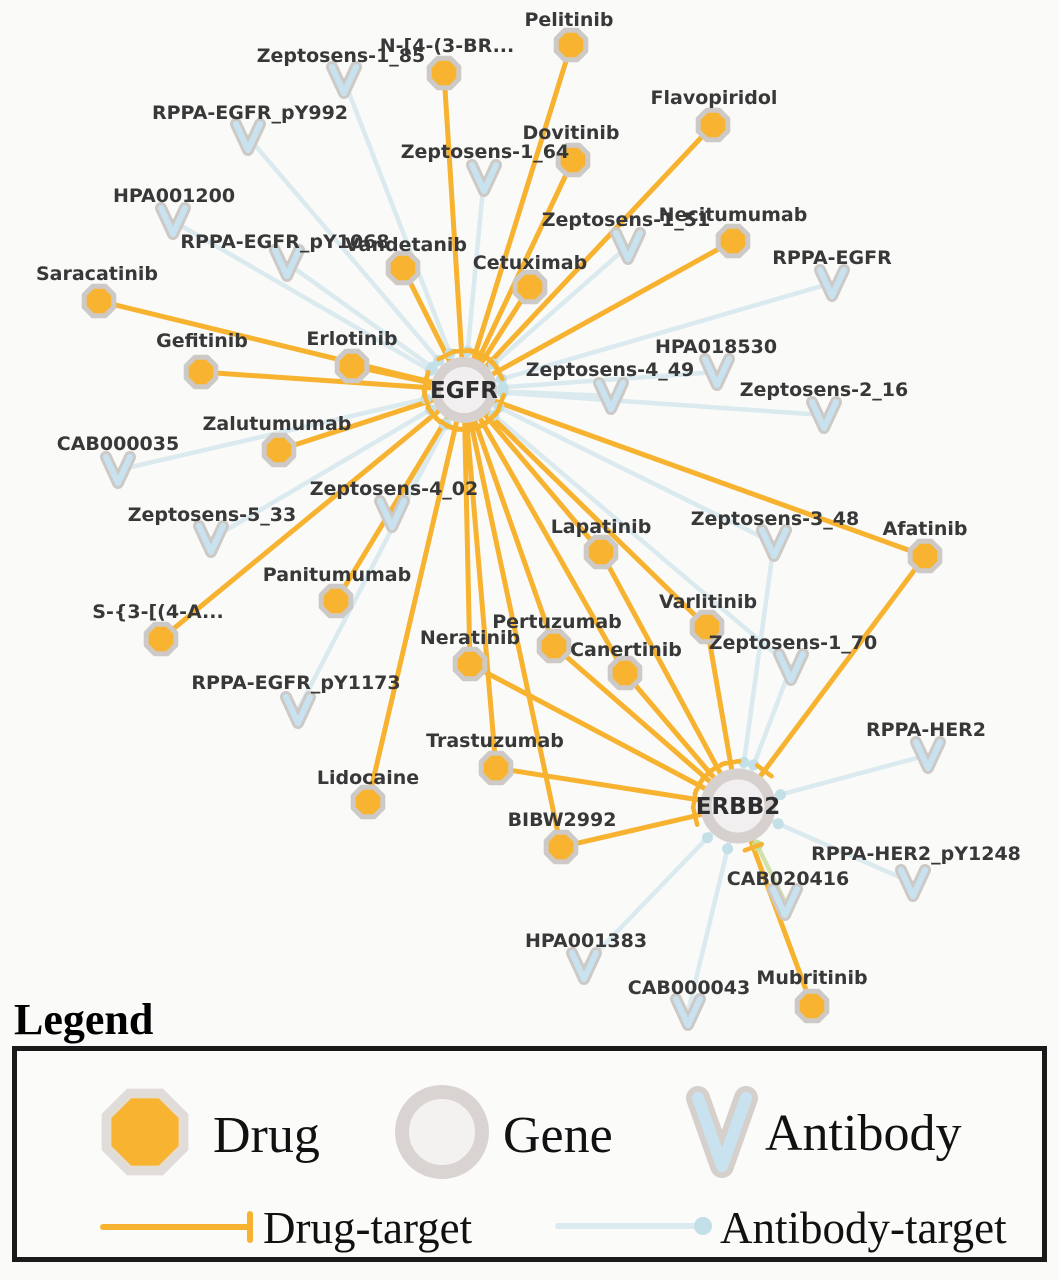  What do you see at coordinates (633, 1226) in the screenshot?
I see `antibody-target-legend-edge` at bounding box center [633, 1226].